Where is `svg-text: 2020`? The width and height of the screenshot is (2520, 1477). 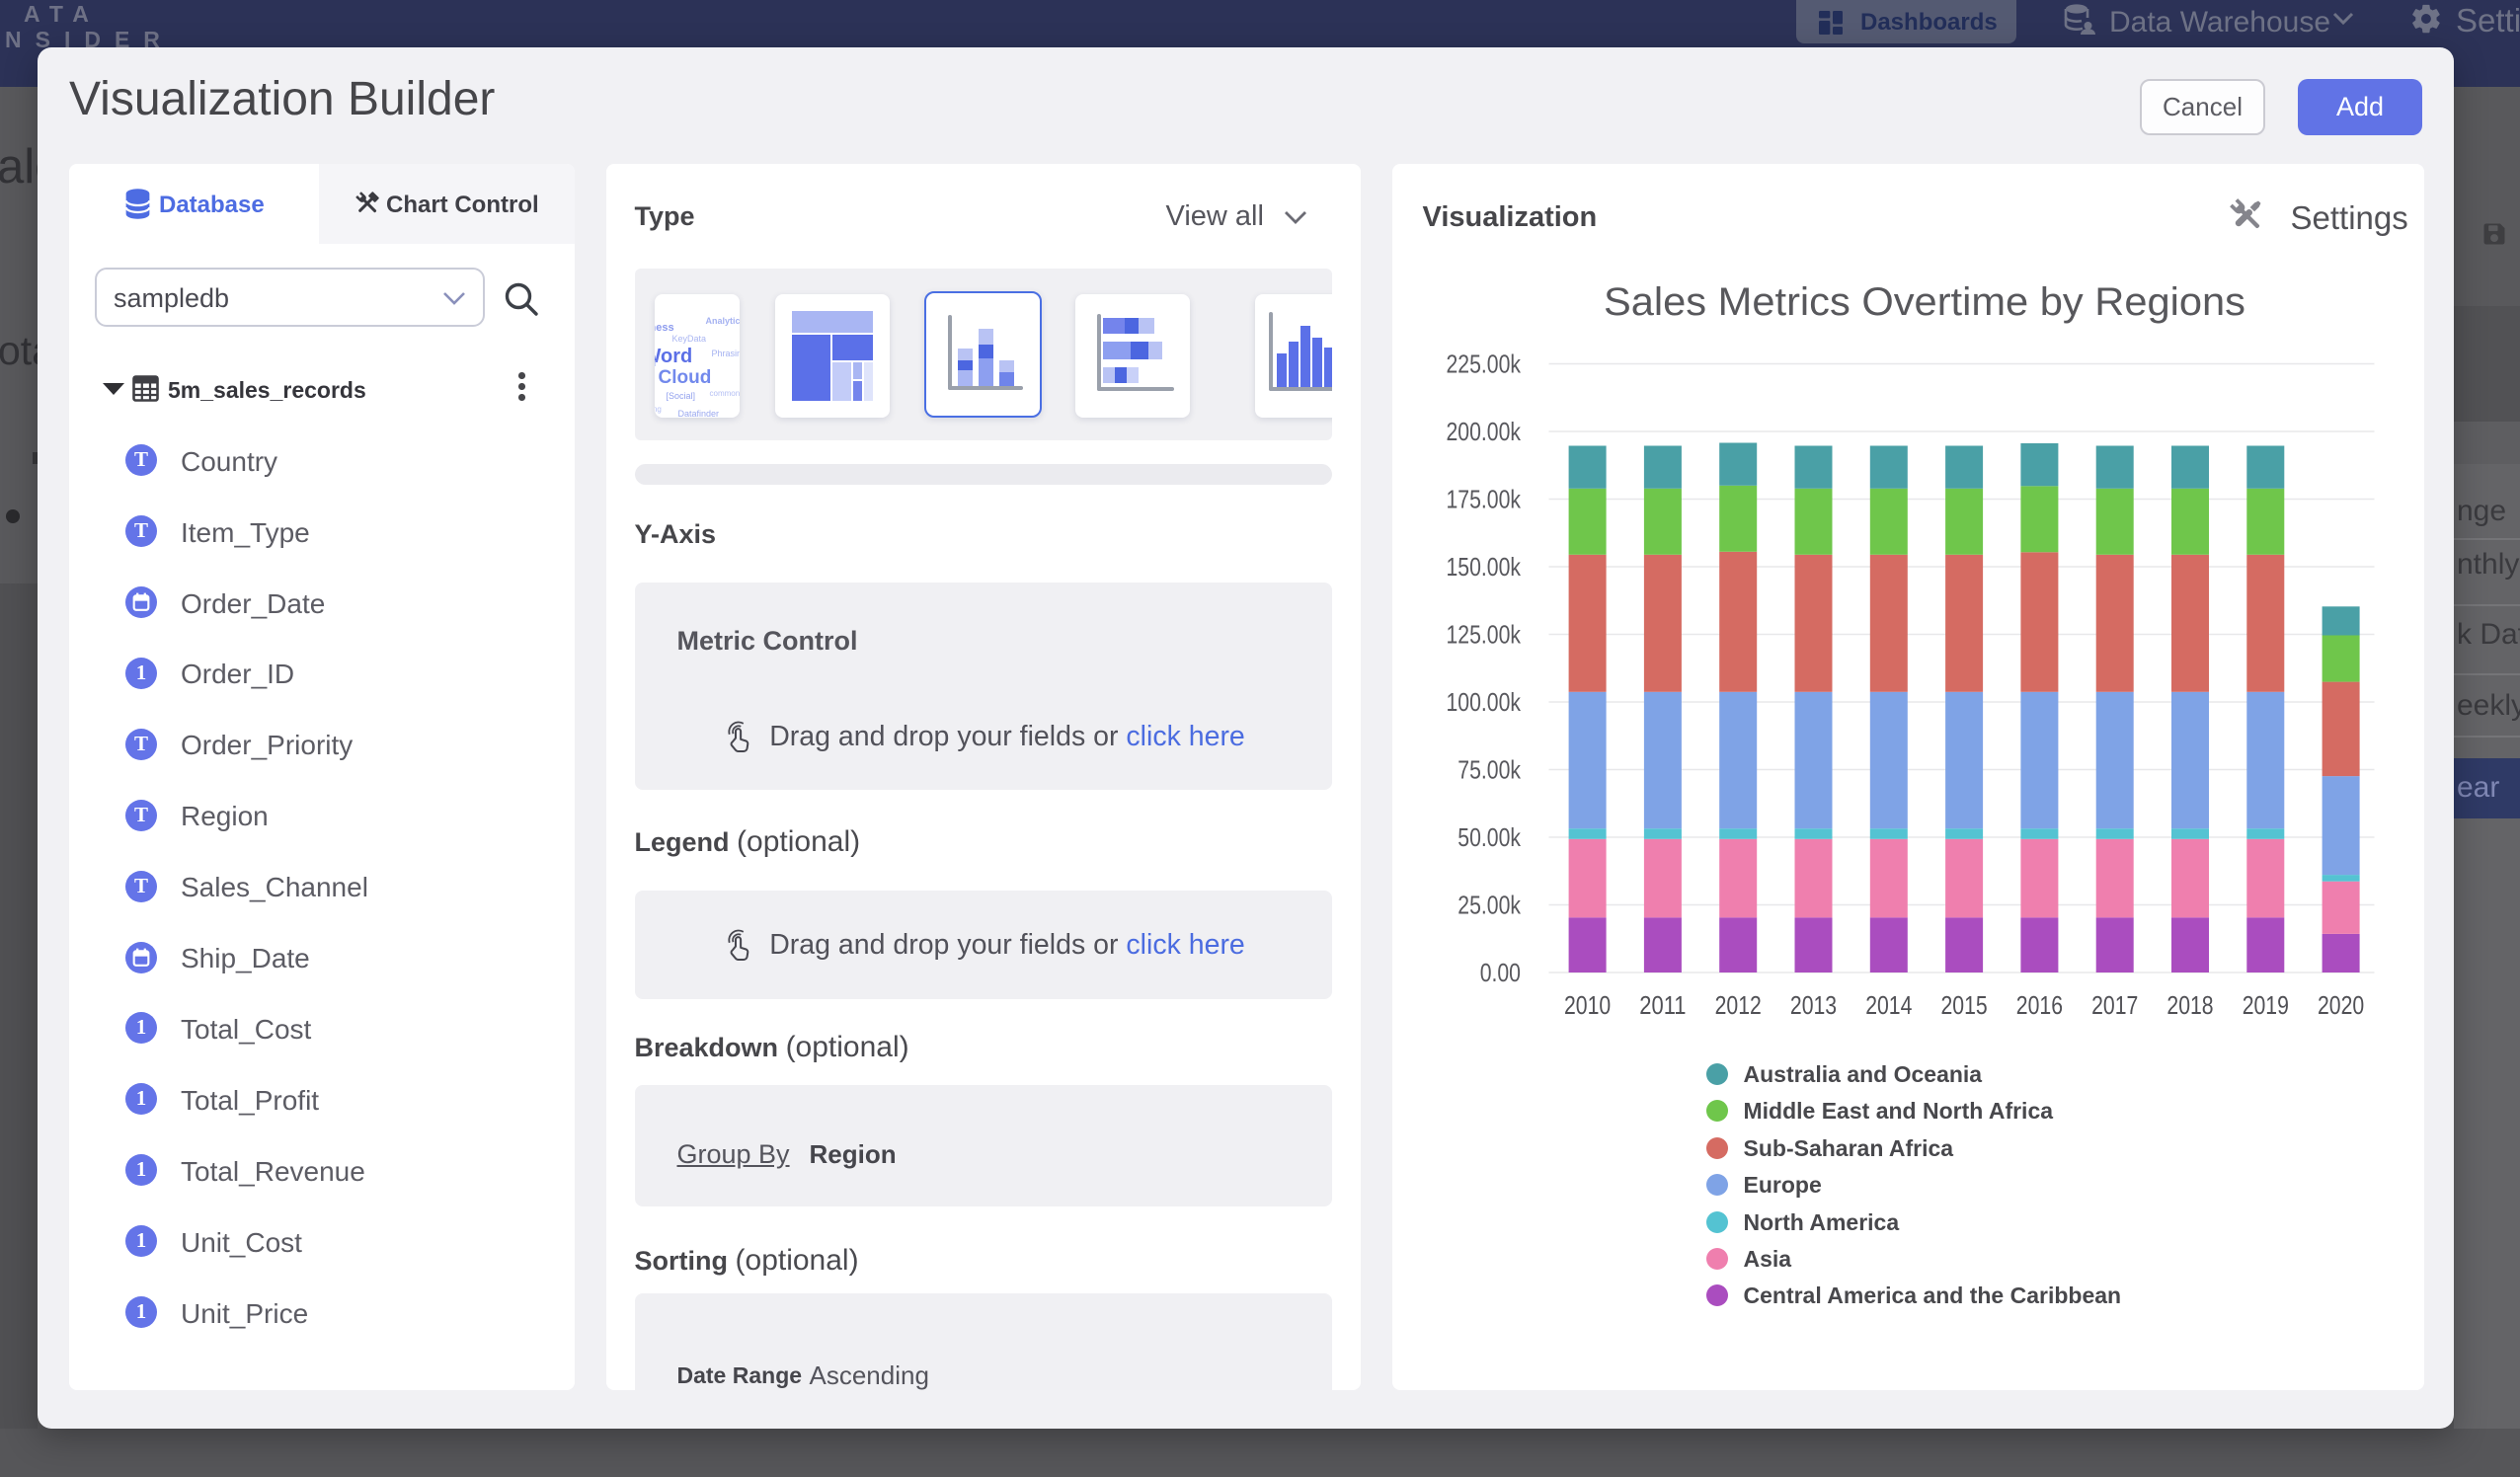 svg-text: 2020 is located at coordinates (2341, 1005).